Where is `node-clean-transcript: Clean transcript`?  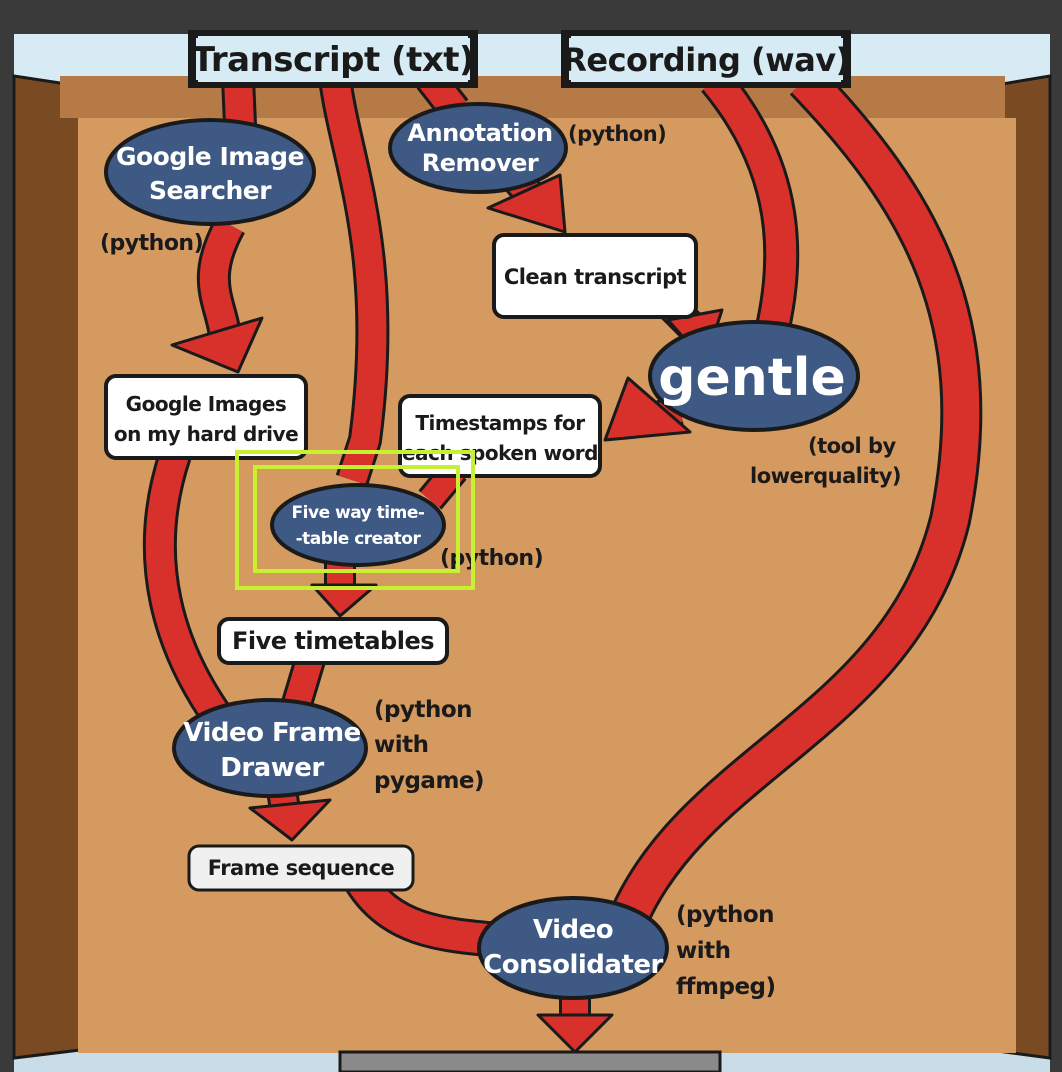 node-clean-transcript: Clean transcript is located at coordinates (595, 276).